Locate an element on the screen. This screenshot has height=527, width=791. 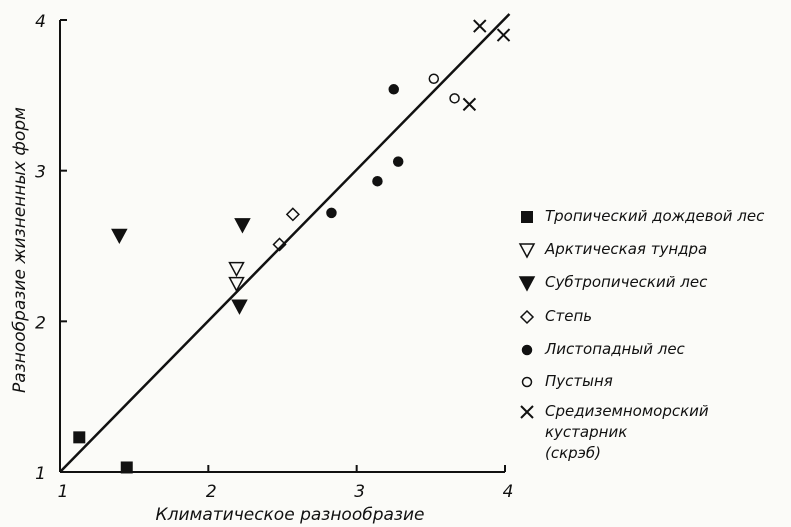
legend-entry: Субтропический лес is located at coordinates (626, 282).